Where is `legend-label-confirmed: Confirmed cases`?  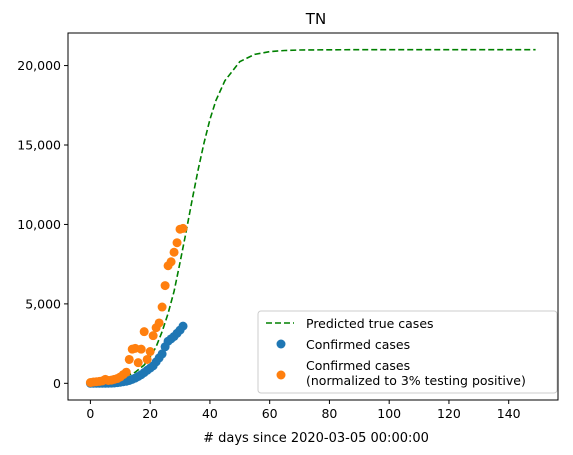 legend-label-confirmed: Confirmed cases is located at coordinates (358, 344).